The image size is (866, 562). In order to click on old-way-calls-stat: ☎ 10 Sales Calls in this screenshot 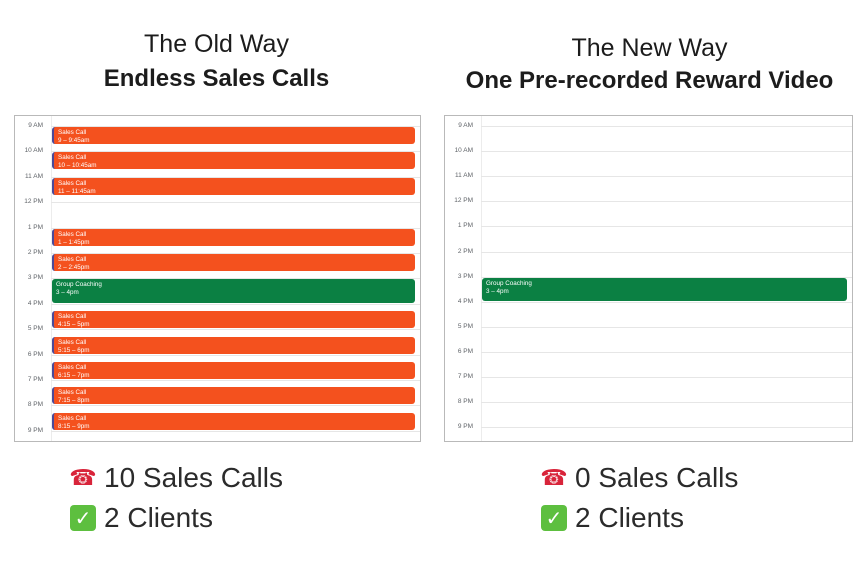, I will do `click(175, 478)`.